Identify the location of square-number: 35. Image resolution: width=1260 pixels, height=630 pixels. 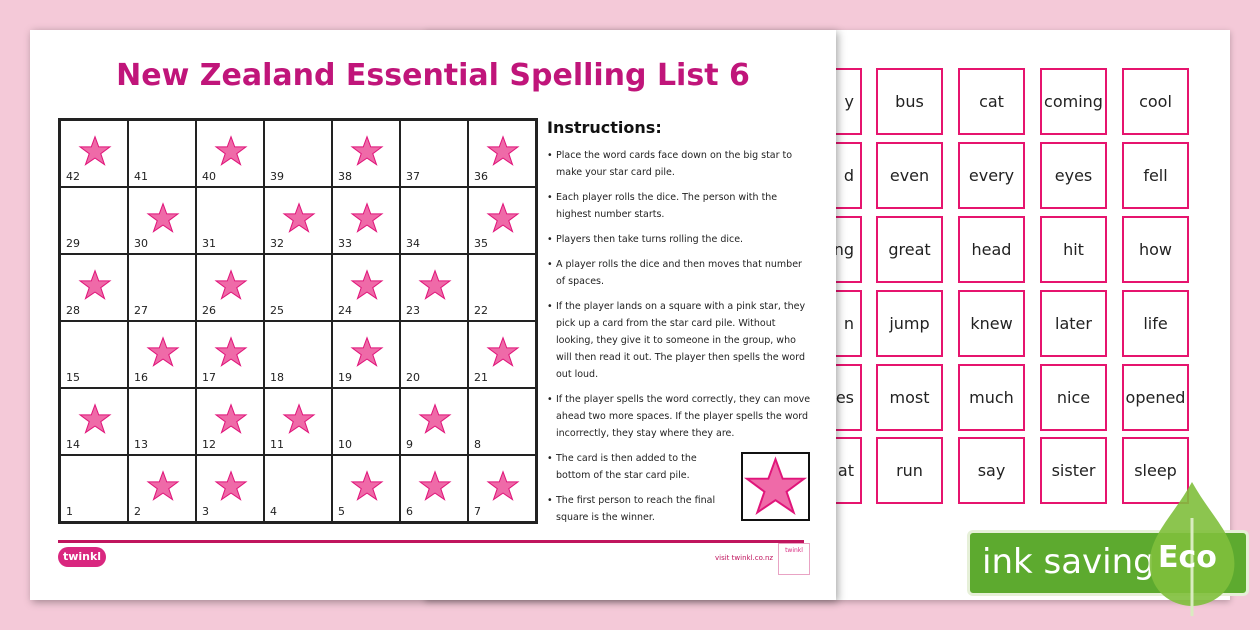
(481, 243).